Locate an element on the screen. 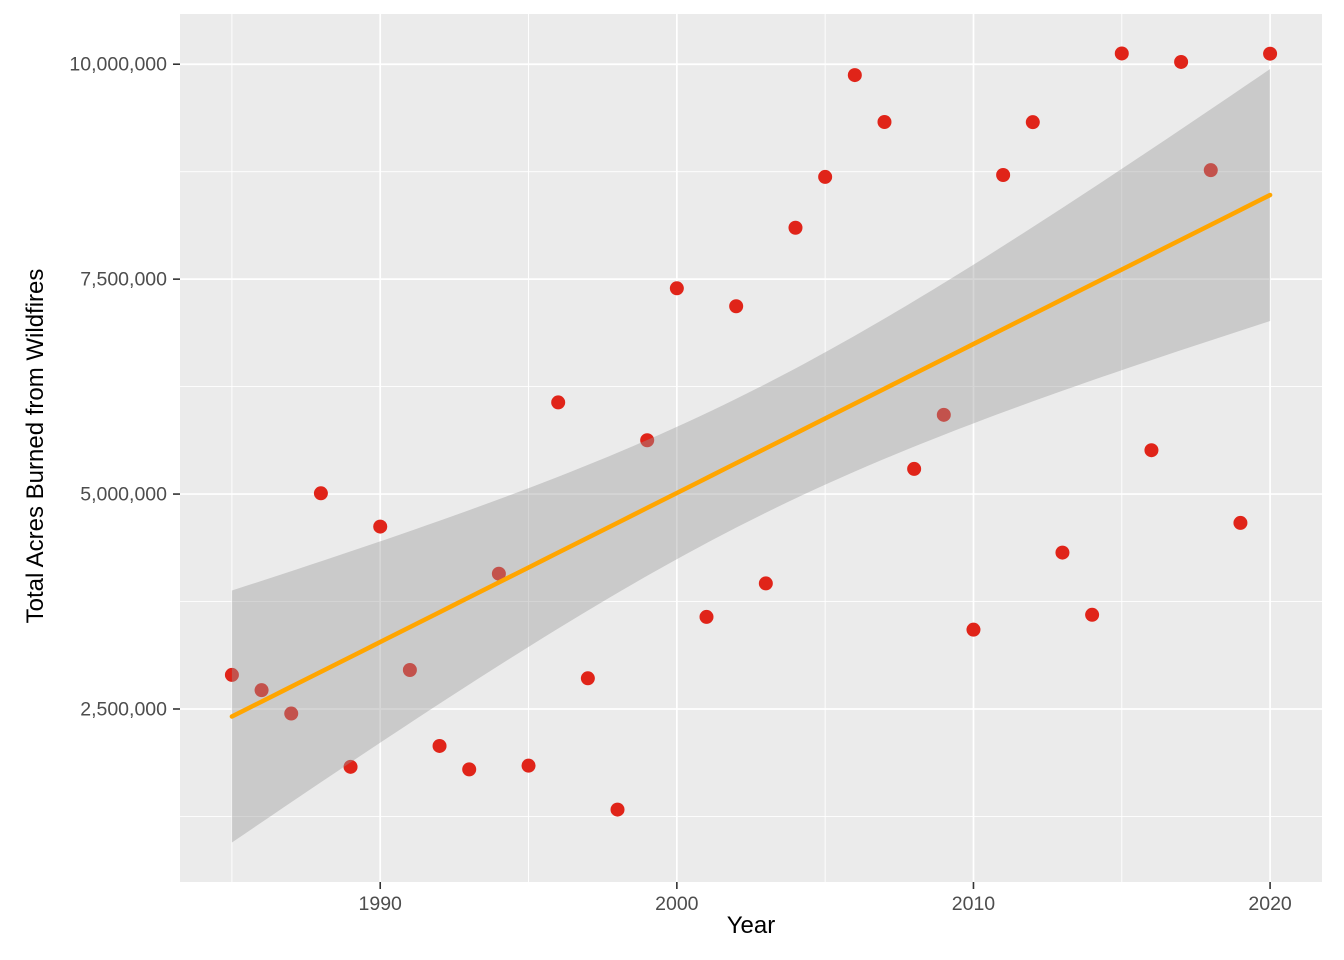  x-tick-label: 1990 is located at coordinates (381, 904).